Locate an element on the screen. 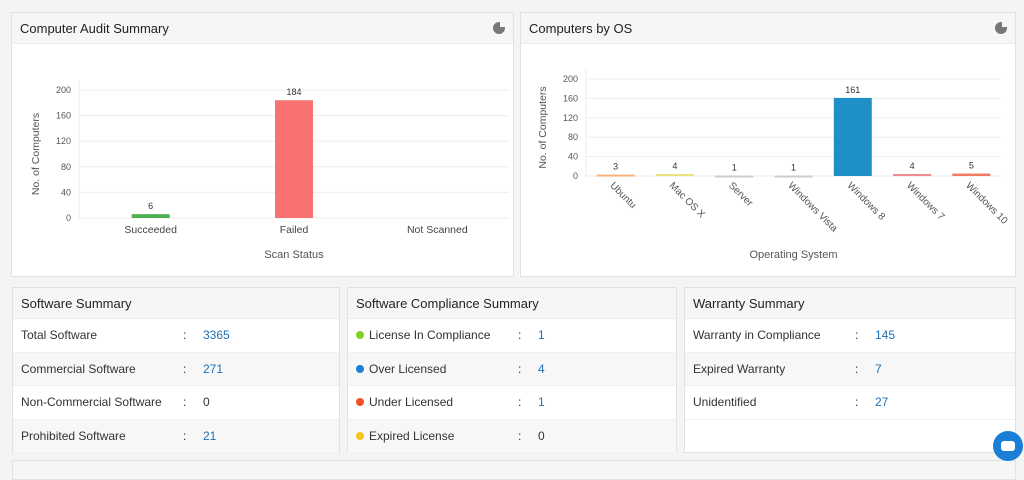  y-tick-label: 80 is located at coordinates (66, 167).